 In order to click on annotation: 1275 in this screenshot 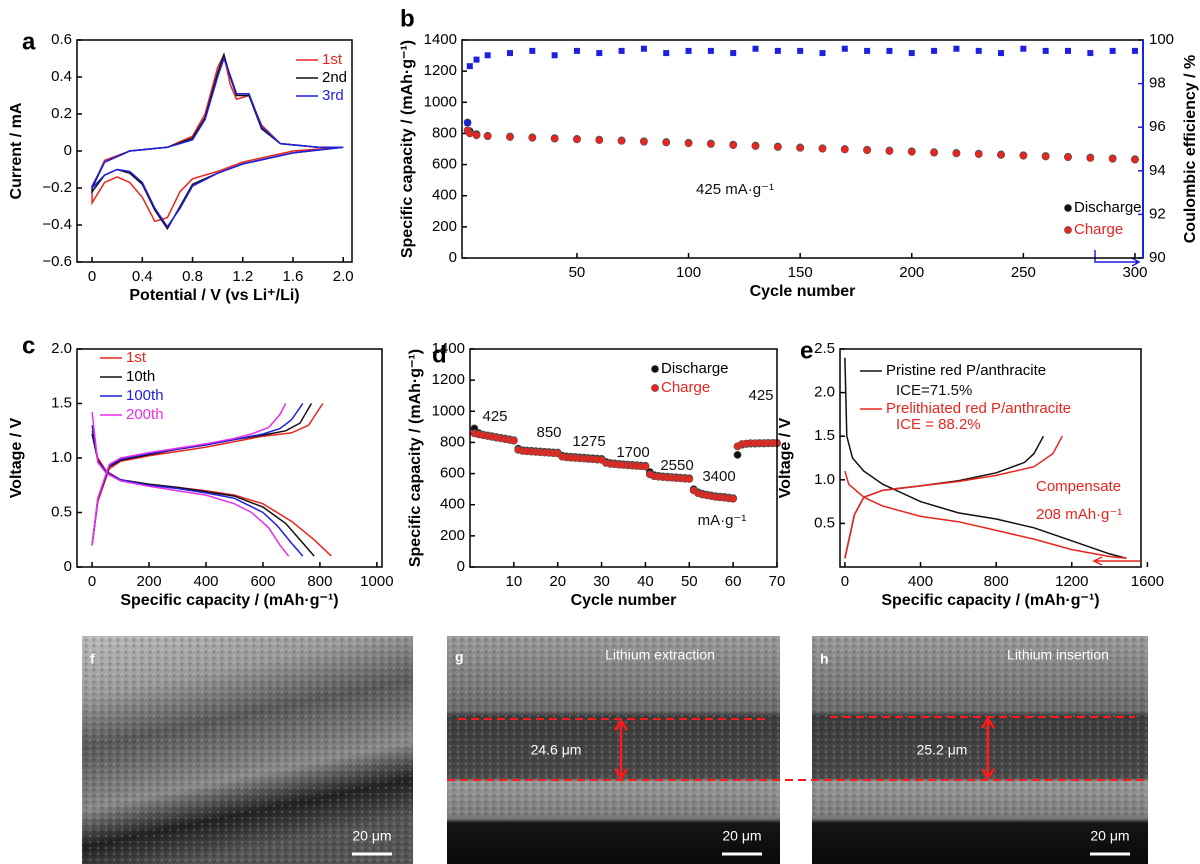, I will do `click(588, 441)`.